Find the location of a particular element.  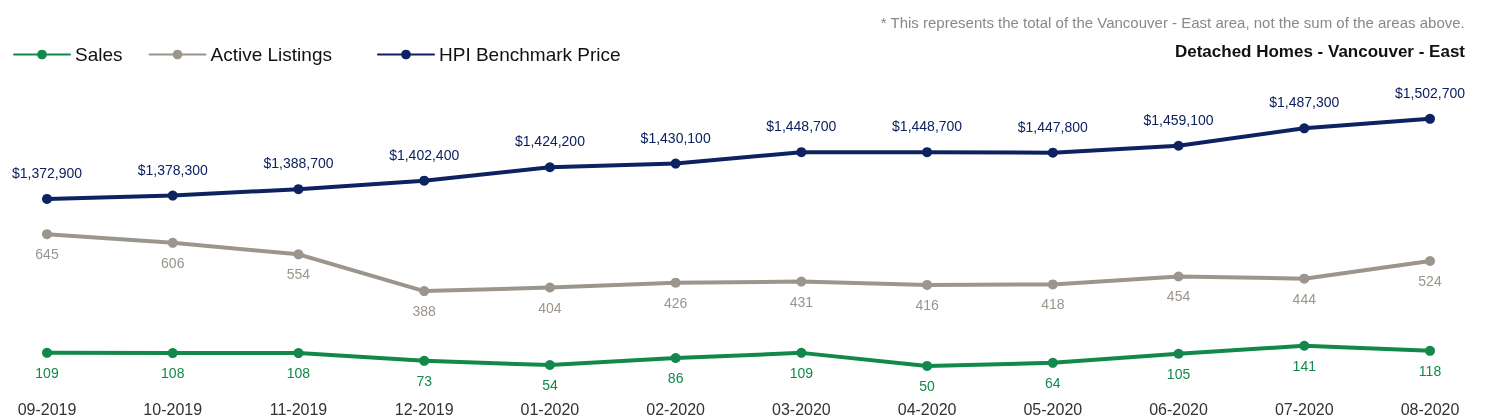

data-label: 50 is located at coordinates (927, 385).